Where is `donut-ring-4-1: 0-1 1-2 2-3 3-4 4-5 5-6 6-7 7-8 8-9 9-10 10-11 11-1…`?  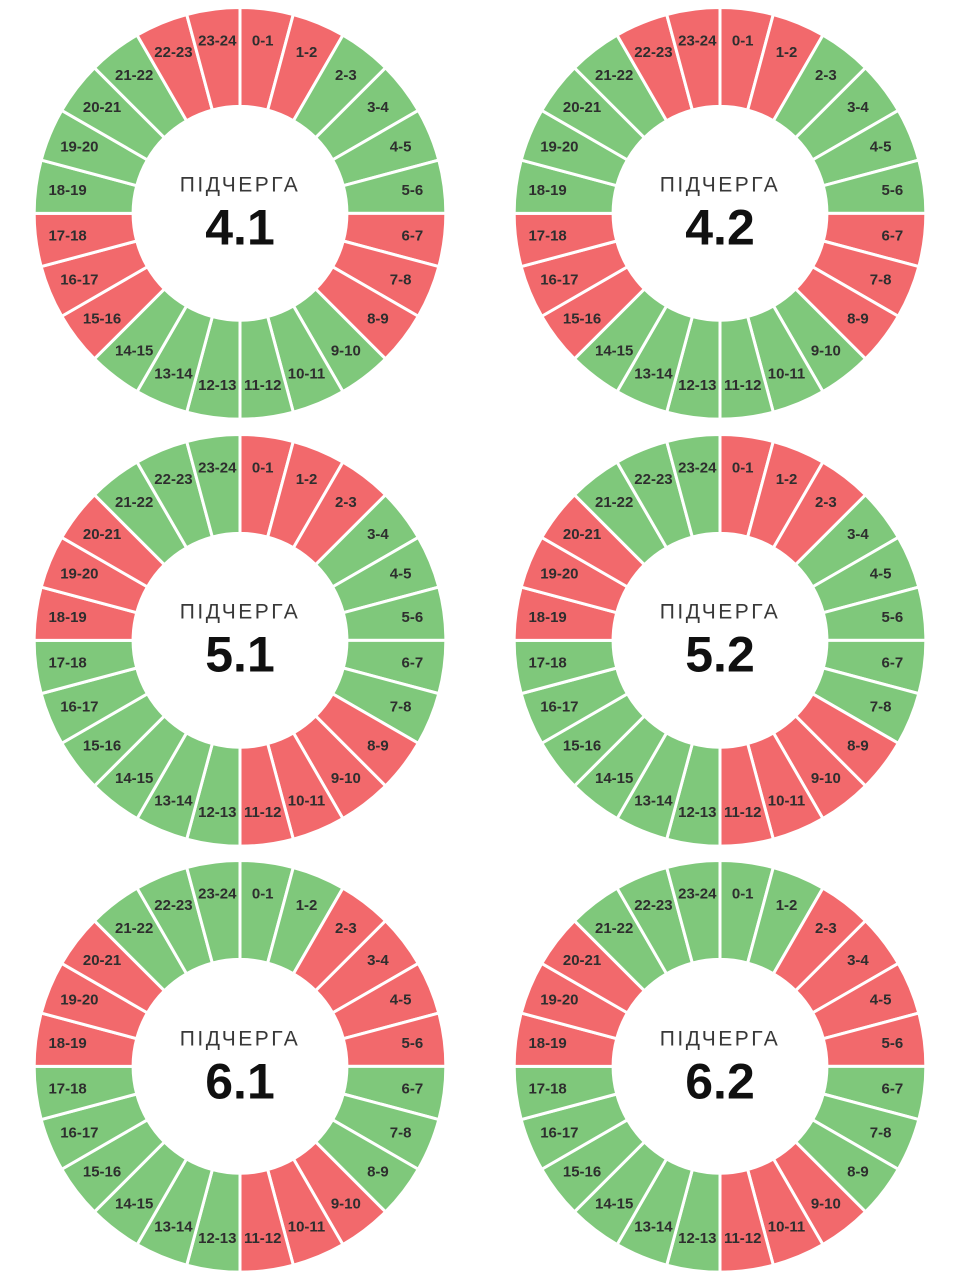 donut-ring-4-1: 0-1 1-2 2-3 3-4 4-5 5-6 6-7 7-8 8-9 9-10 10-11 11-1… is located at coordinates (240, 213).